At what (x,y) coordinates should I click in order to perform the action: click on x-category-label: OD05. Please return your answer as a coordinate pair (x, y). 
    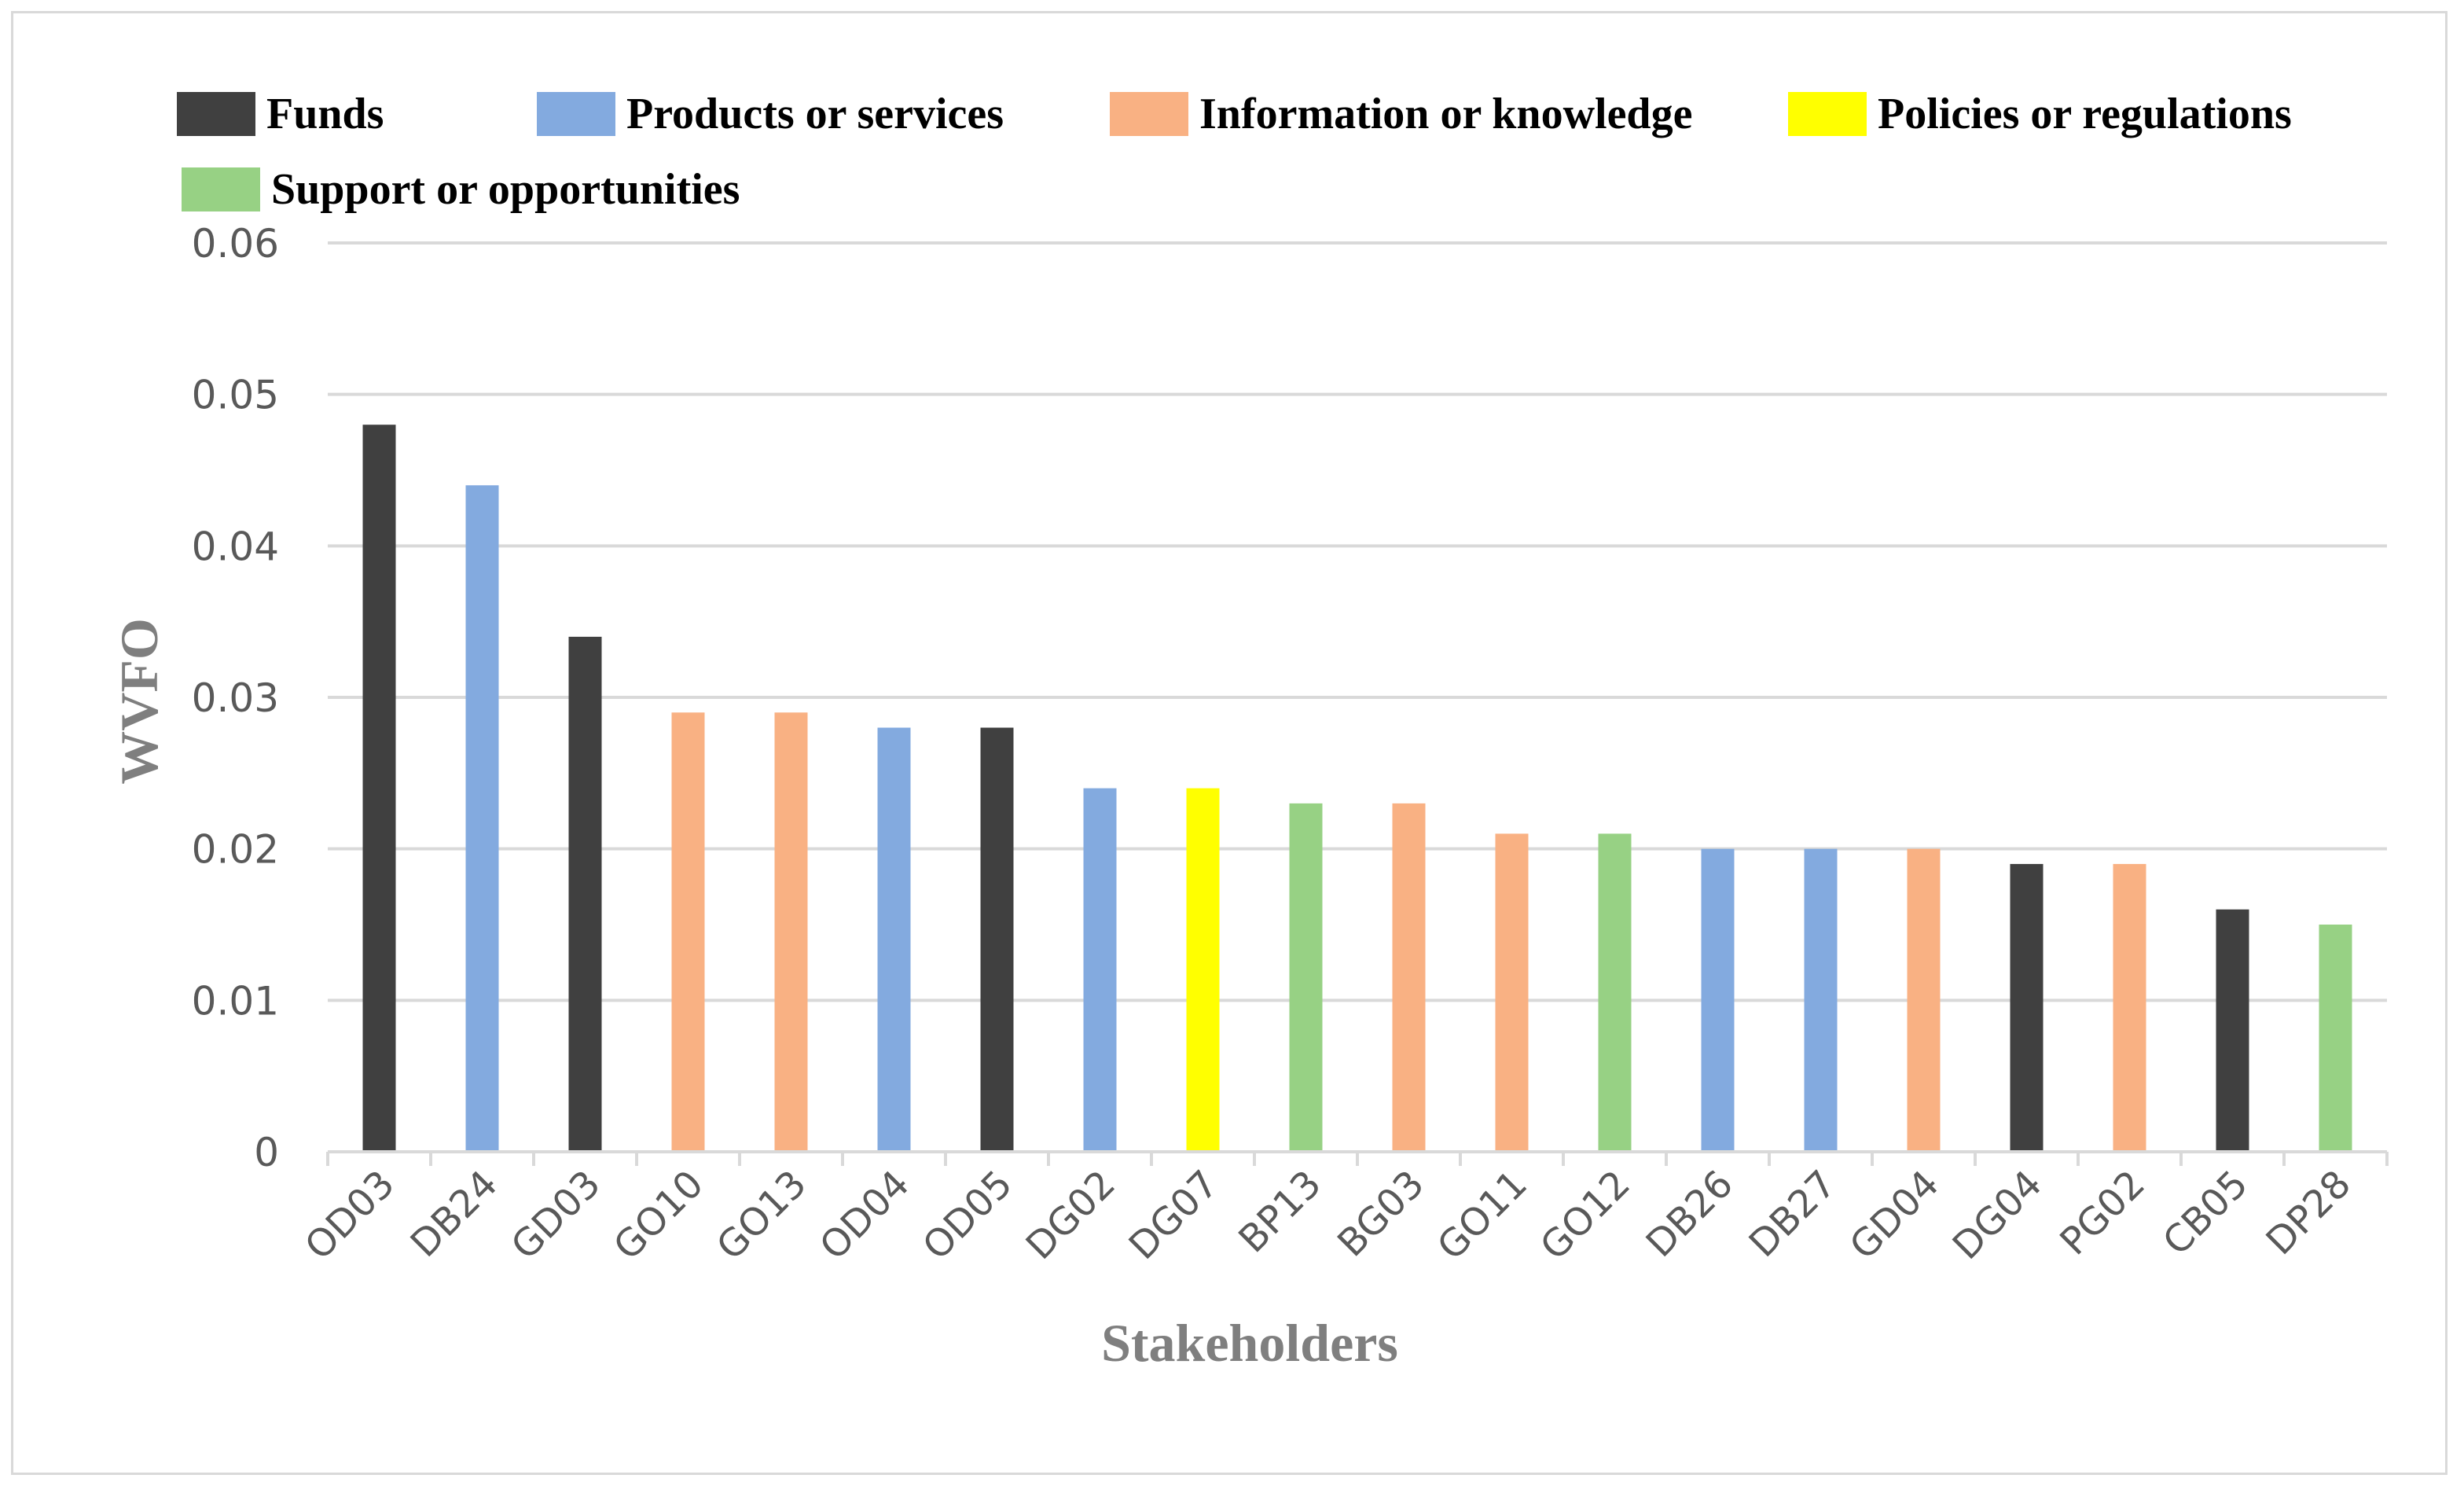
    Looking at the image, I should click on (967, 1215).